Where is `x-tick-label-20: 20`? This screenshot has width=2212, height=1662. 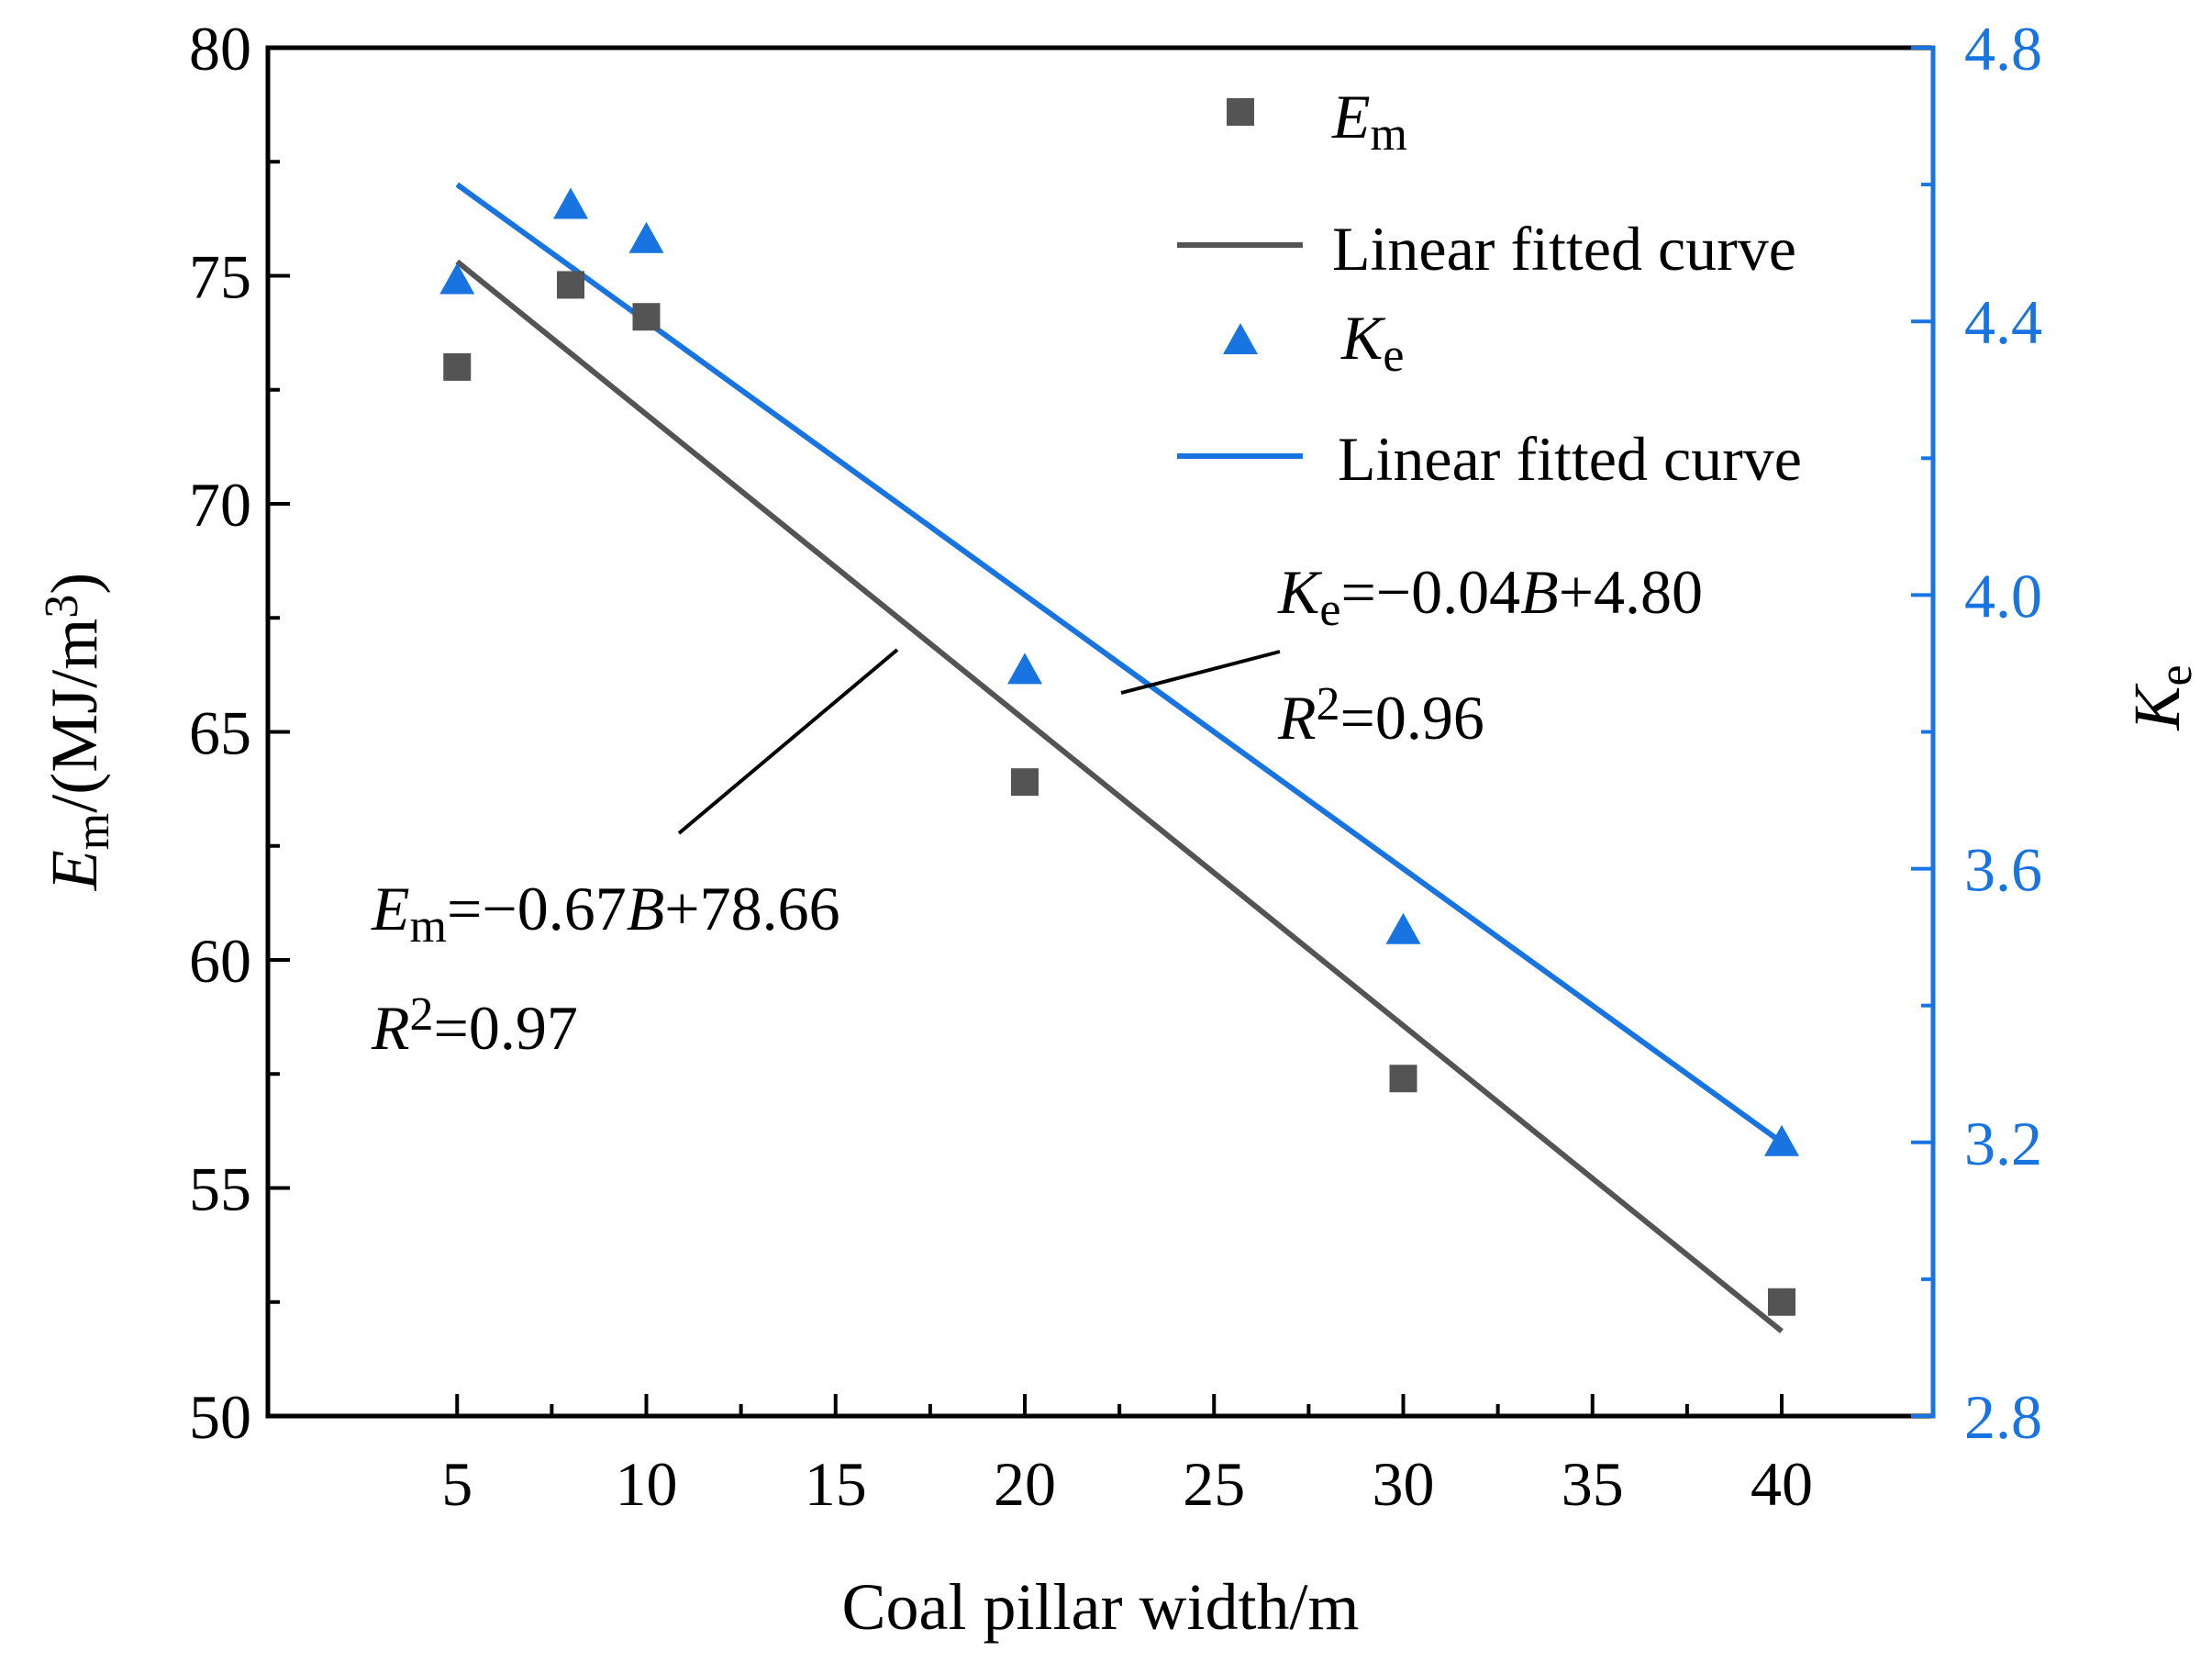 x-tick-label-20: 20 is located at coordinates (1025, 1484).